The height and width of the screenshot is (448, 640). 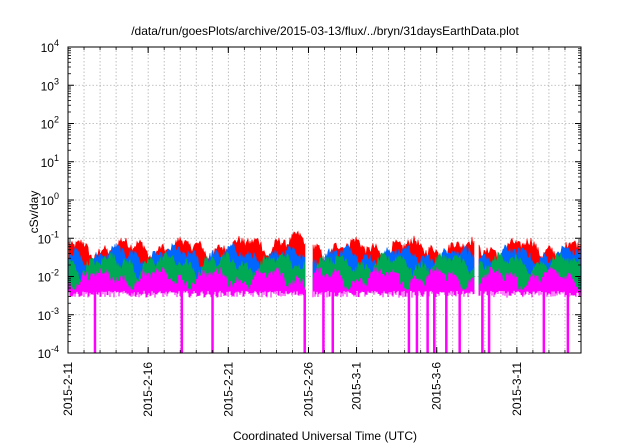 I want to click on y-tick-exponent: -1, so click(x=55, y=234).